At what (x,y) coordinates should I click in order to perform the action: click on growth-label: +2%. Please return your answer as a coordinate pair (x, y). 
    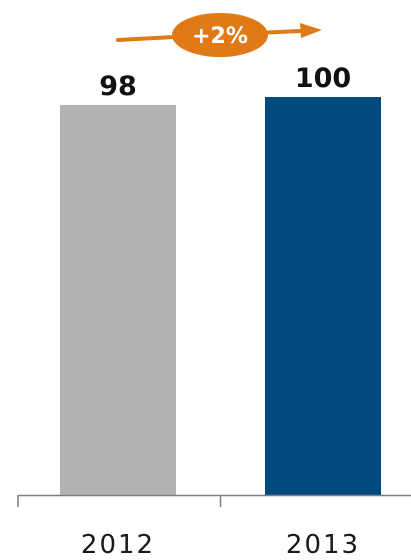
    Looking at the image, I should click on (220, 36).